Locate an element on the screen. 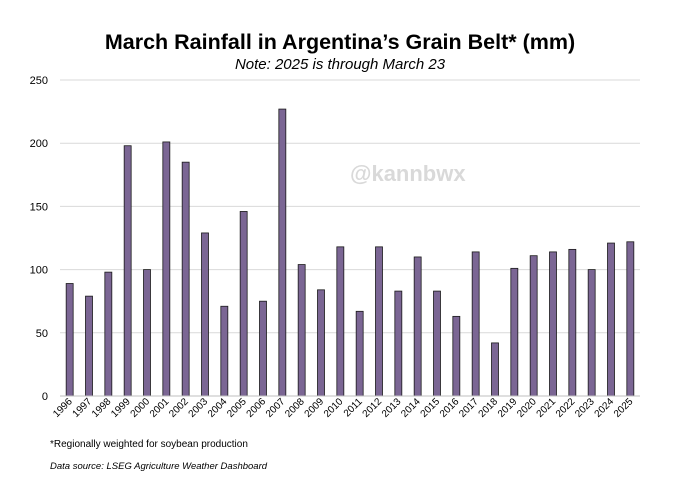 This screenshot has height=484, width=680. bar-2021 is located at coordinates (553, 324).